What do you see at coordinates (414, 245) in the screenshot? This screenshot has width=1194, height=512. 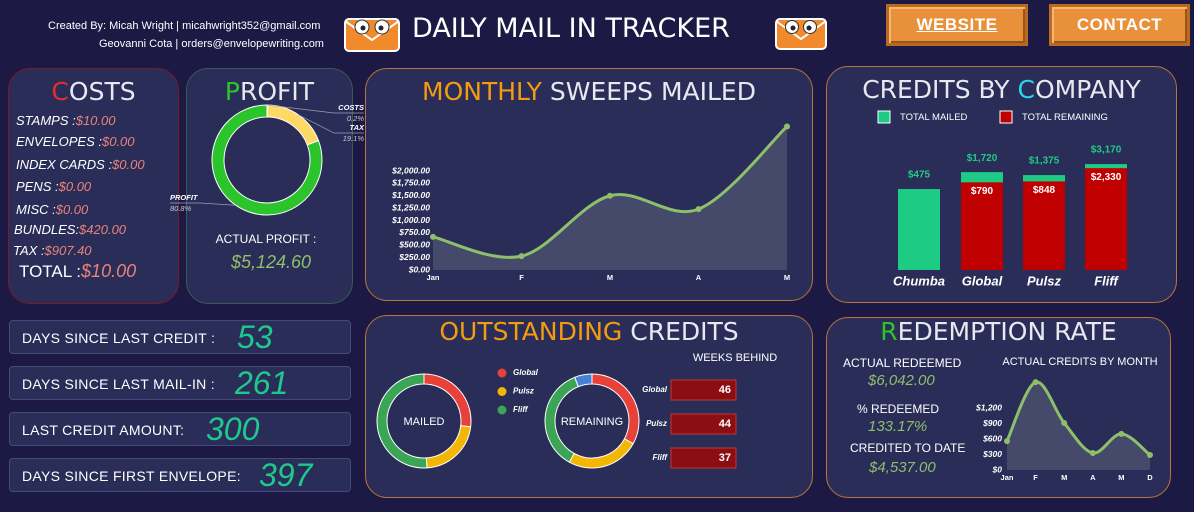 I see `y-tick-label: $500.00` at bounding box center [414, 245].